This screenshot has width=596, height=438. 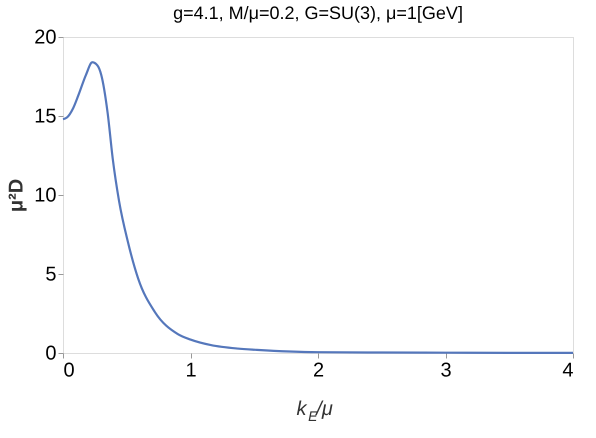 I want to click on x-tick-label: 0, so click(x=69, y=371).